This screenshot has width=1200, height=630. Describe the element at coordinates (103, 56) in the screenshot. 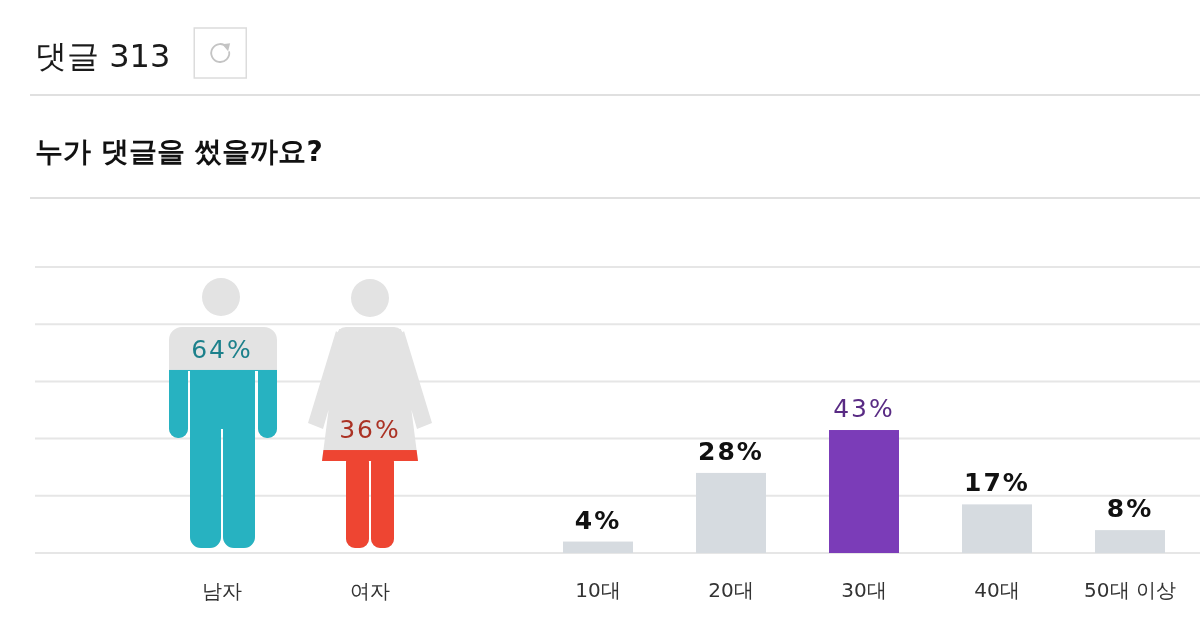

I see `text: 댓글 313` at that location.